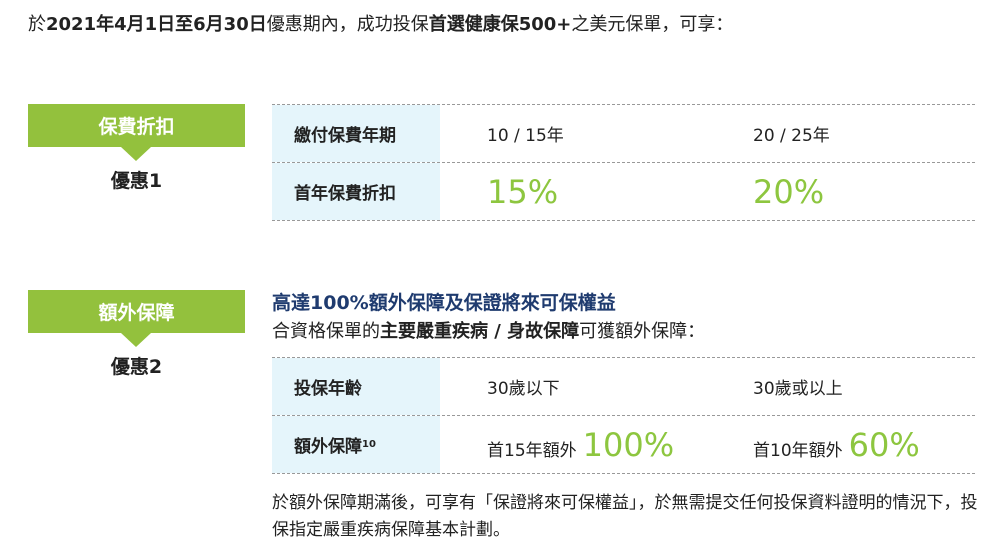 The image size is (992, 557). What do you see at coordinates (523, 191) in the screenshot?
I see `cell: 15%` at bounding box center [523, 191].